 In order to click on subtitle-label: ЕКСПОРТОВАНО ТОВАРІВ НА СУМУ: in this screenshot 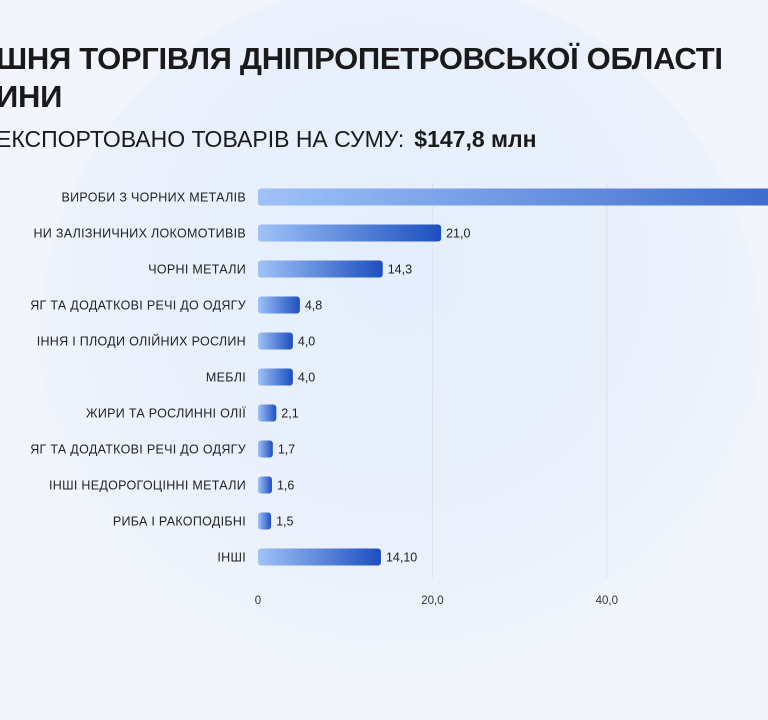, I will do `click(202, 139)`.